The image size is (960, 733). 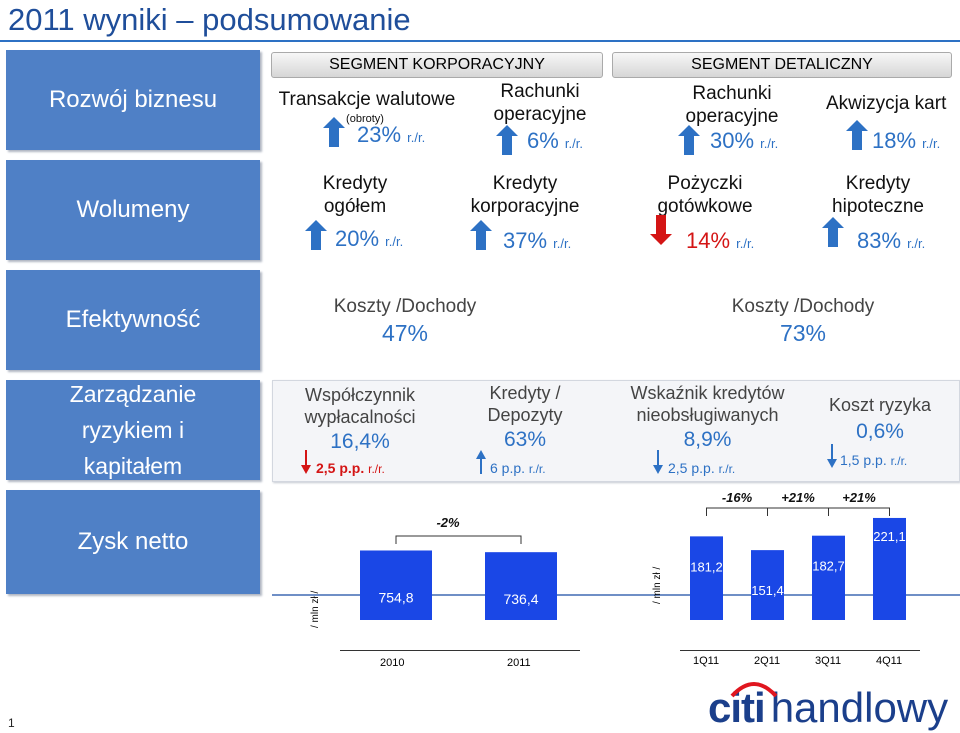 I want to click on npl-value: 8,9%, so click(x=707, y=439).